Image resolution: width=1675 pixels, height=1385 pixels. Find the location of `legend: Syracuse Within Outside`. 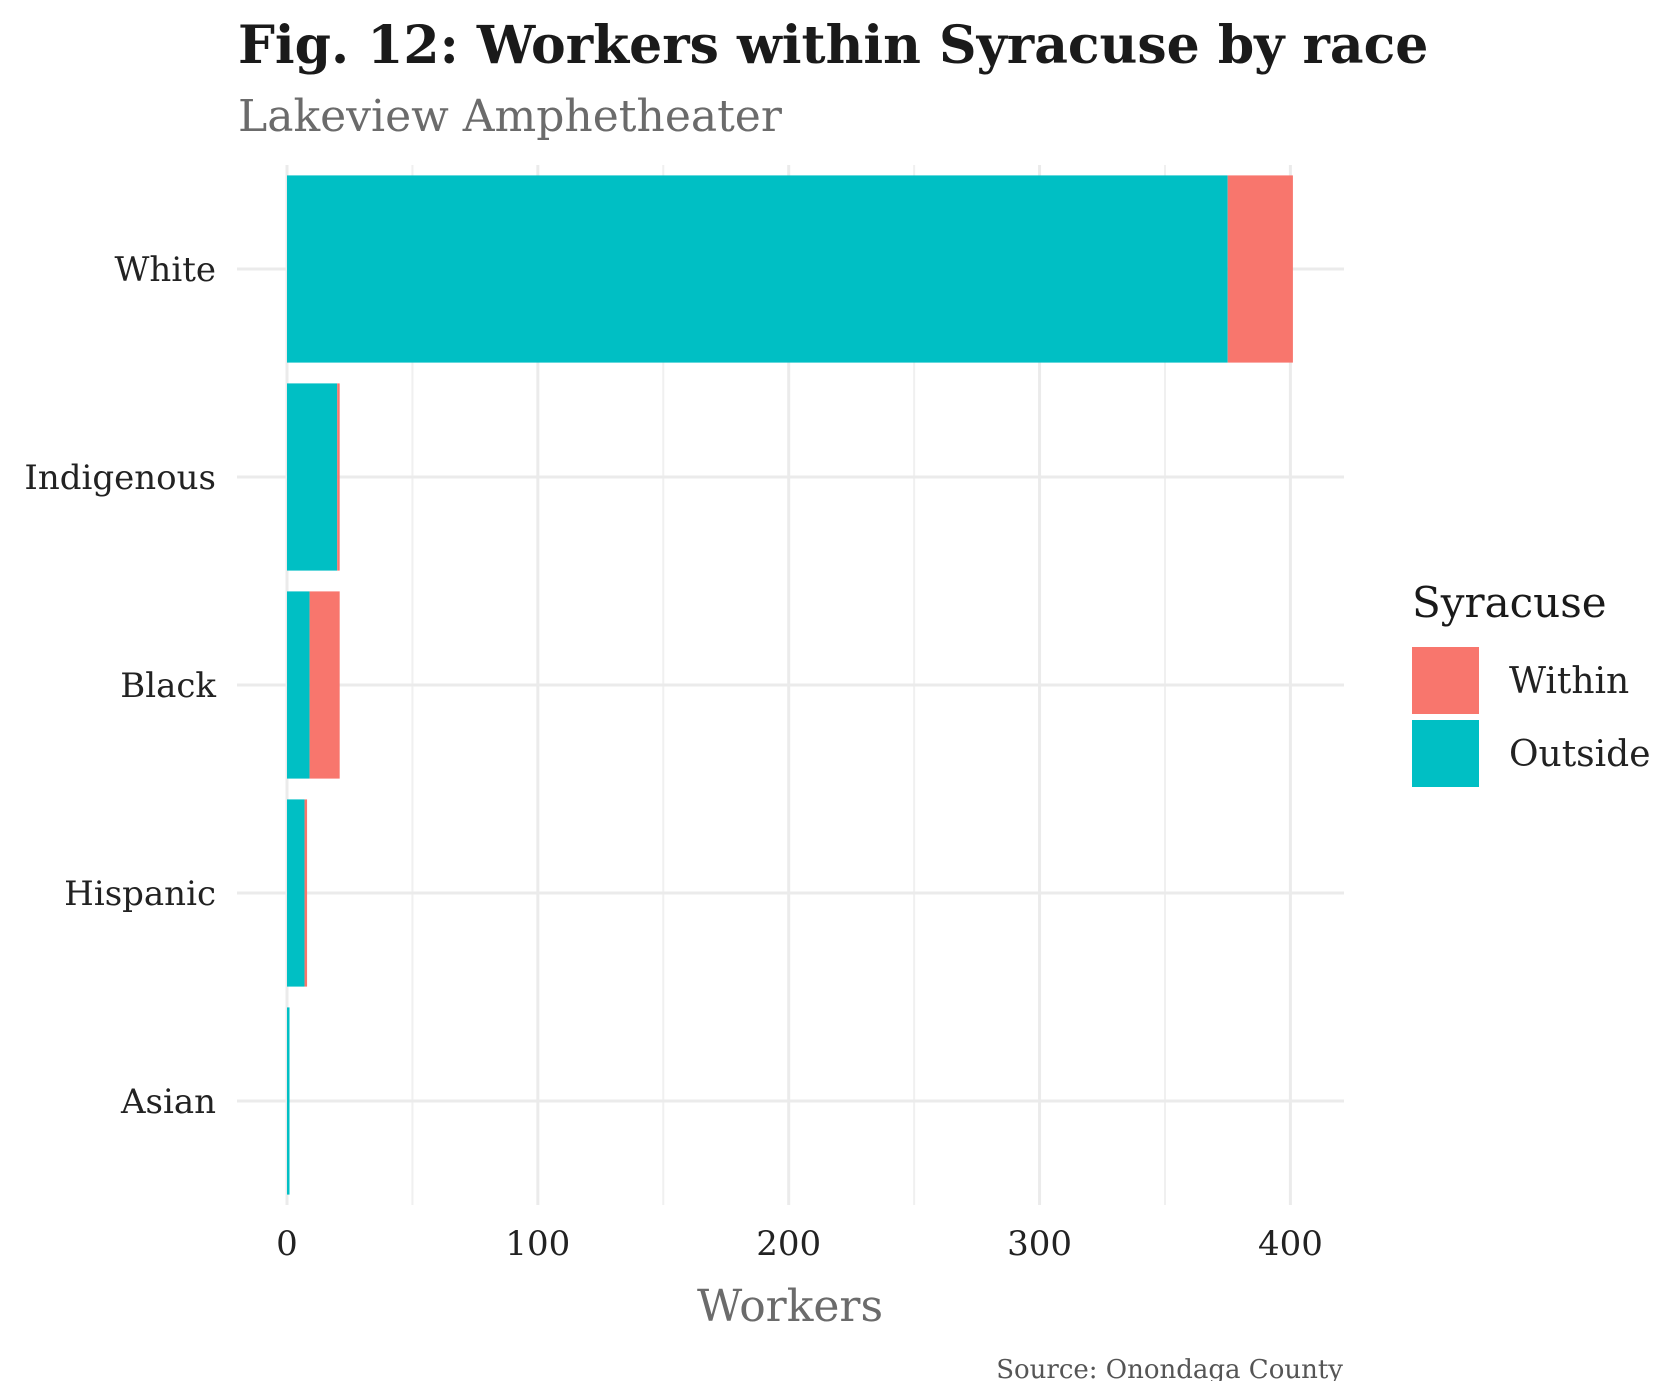

legend: Syracuse Within Outside is located at coordinates (1531, 682).